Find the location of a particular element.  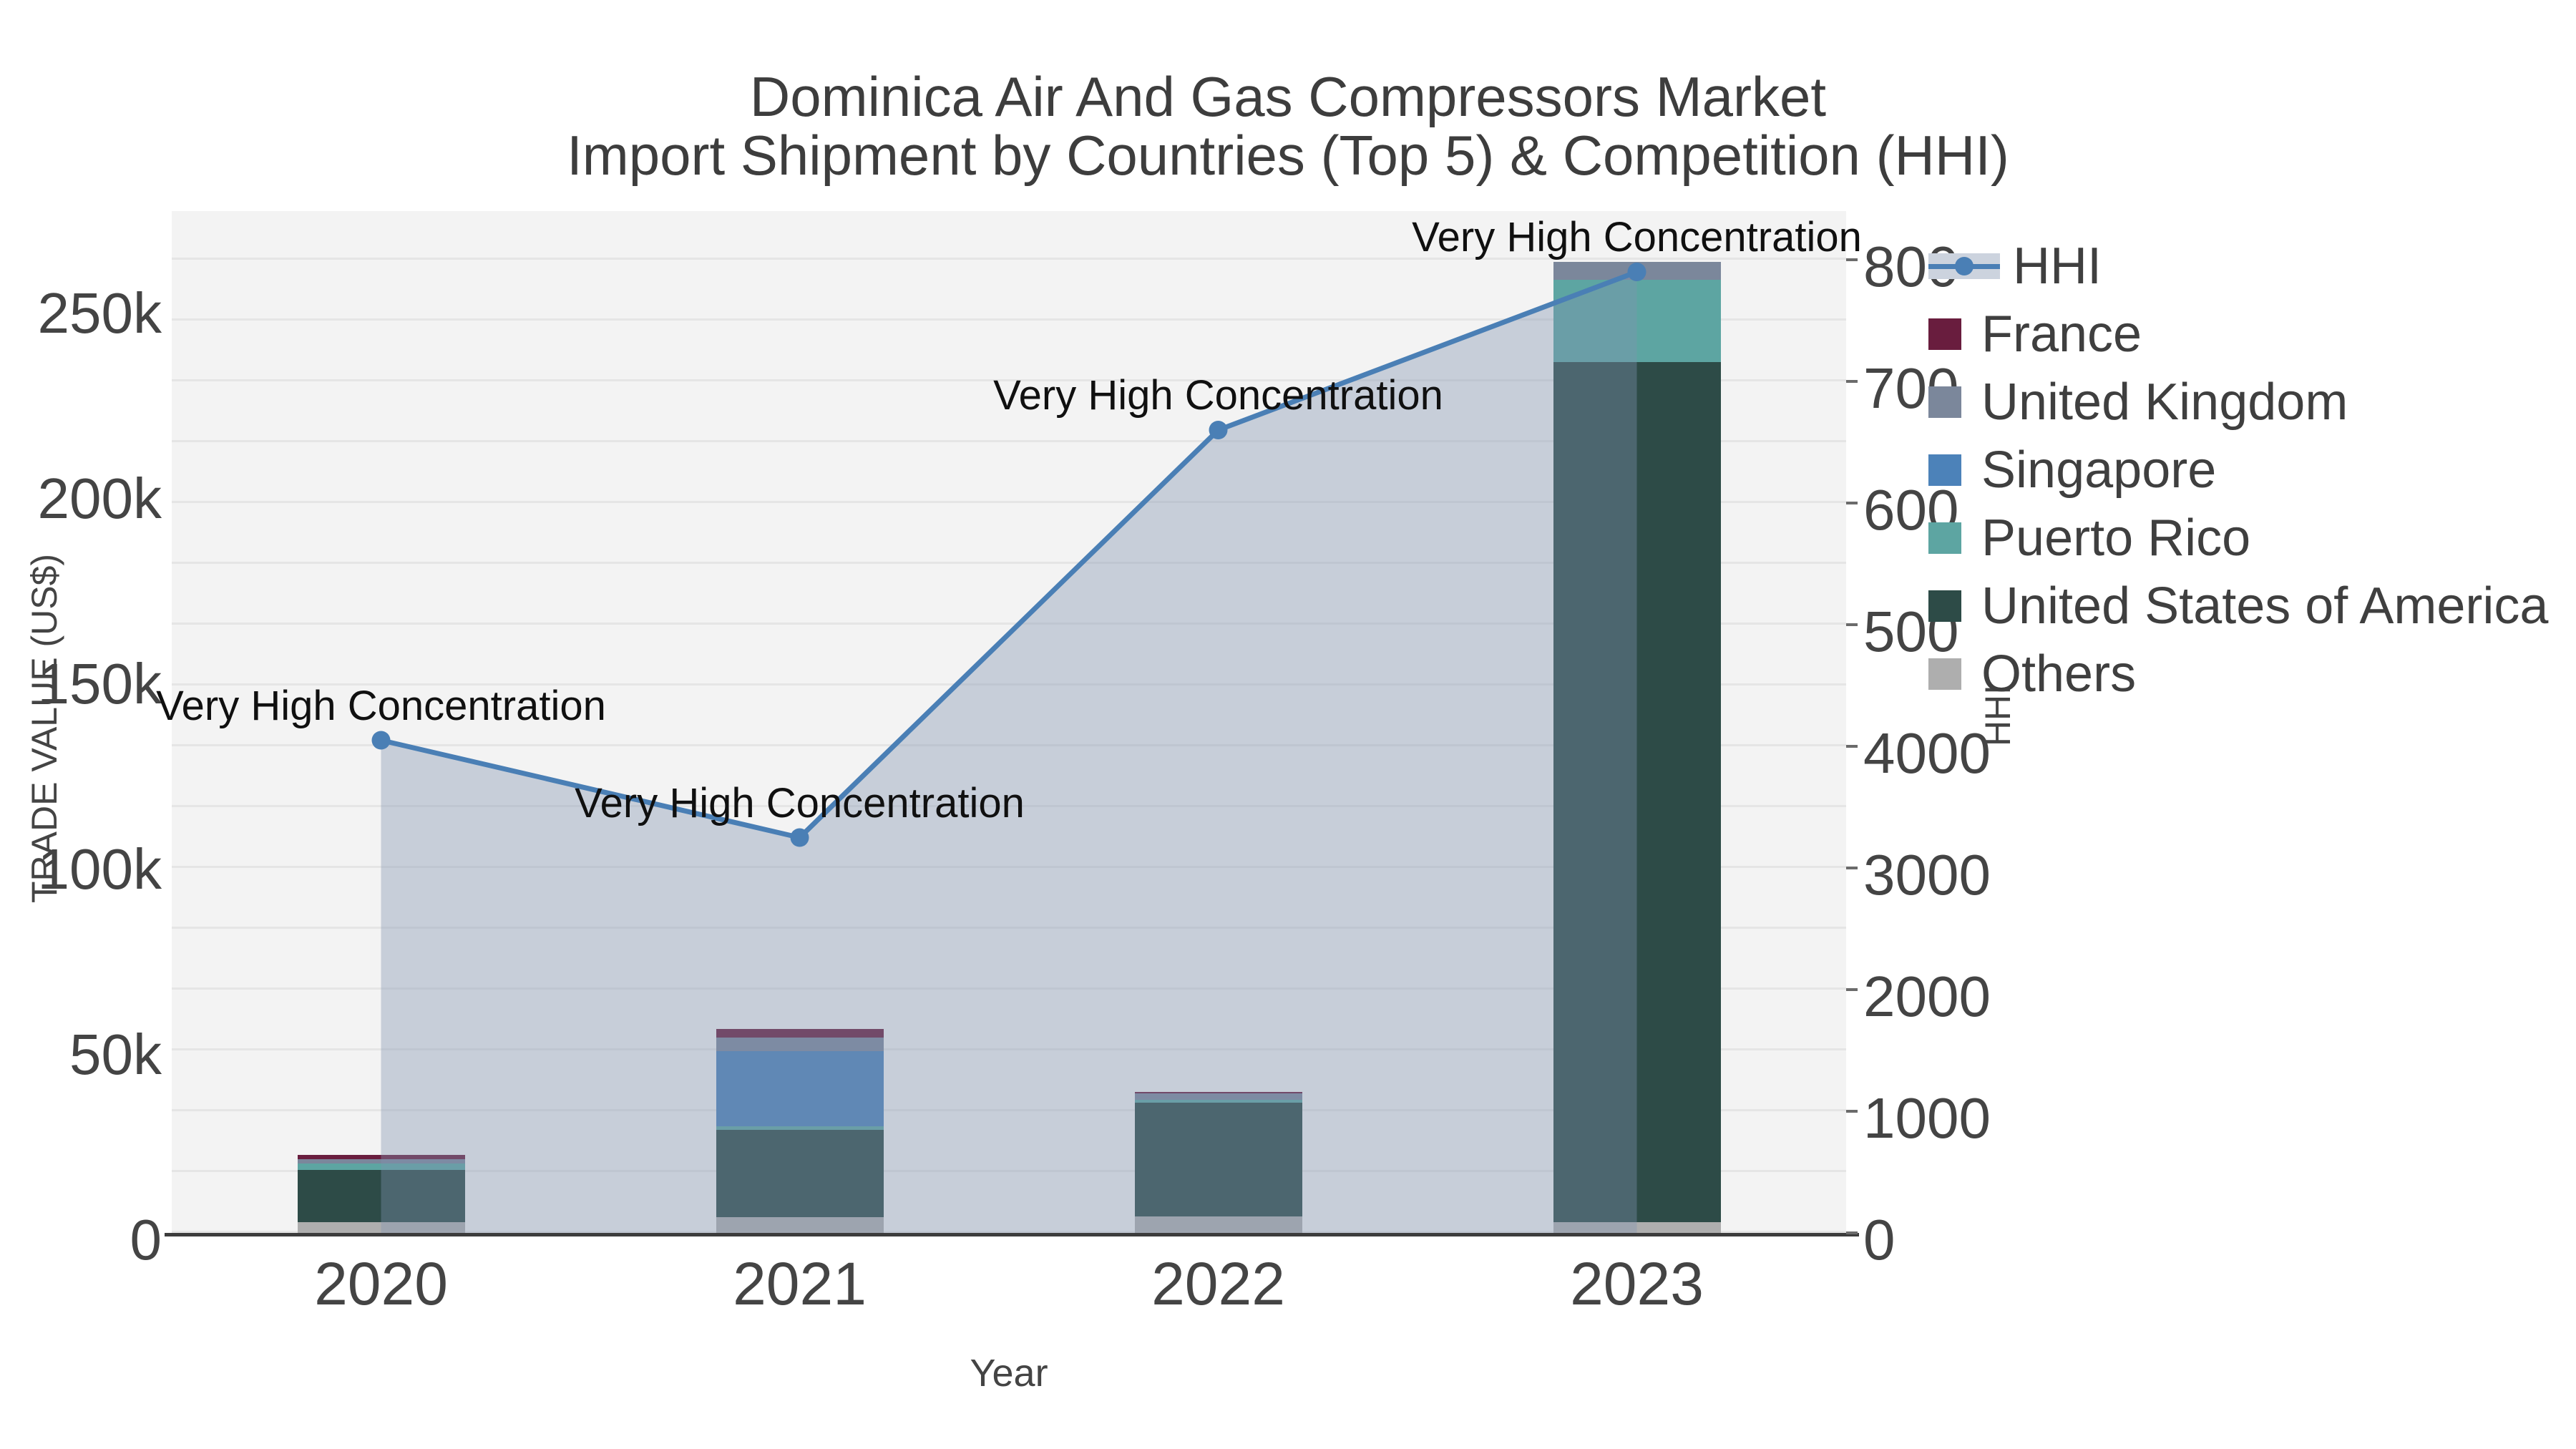

x-axis-line is located at coordinates (1012, 1234).